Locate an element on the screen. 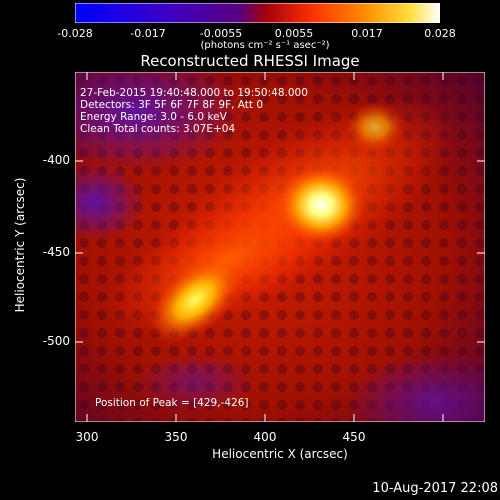  footer-timestamp: 10-Aug-2017 22:08 is located at coordinates (435, 488).